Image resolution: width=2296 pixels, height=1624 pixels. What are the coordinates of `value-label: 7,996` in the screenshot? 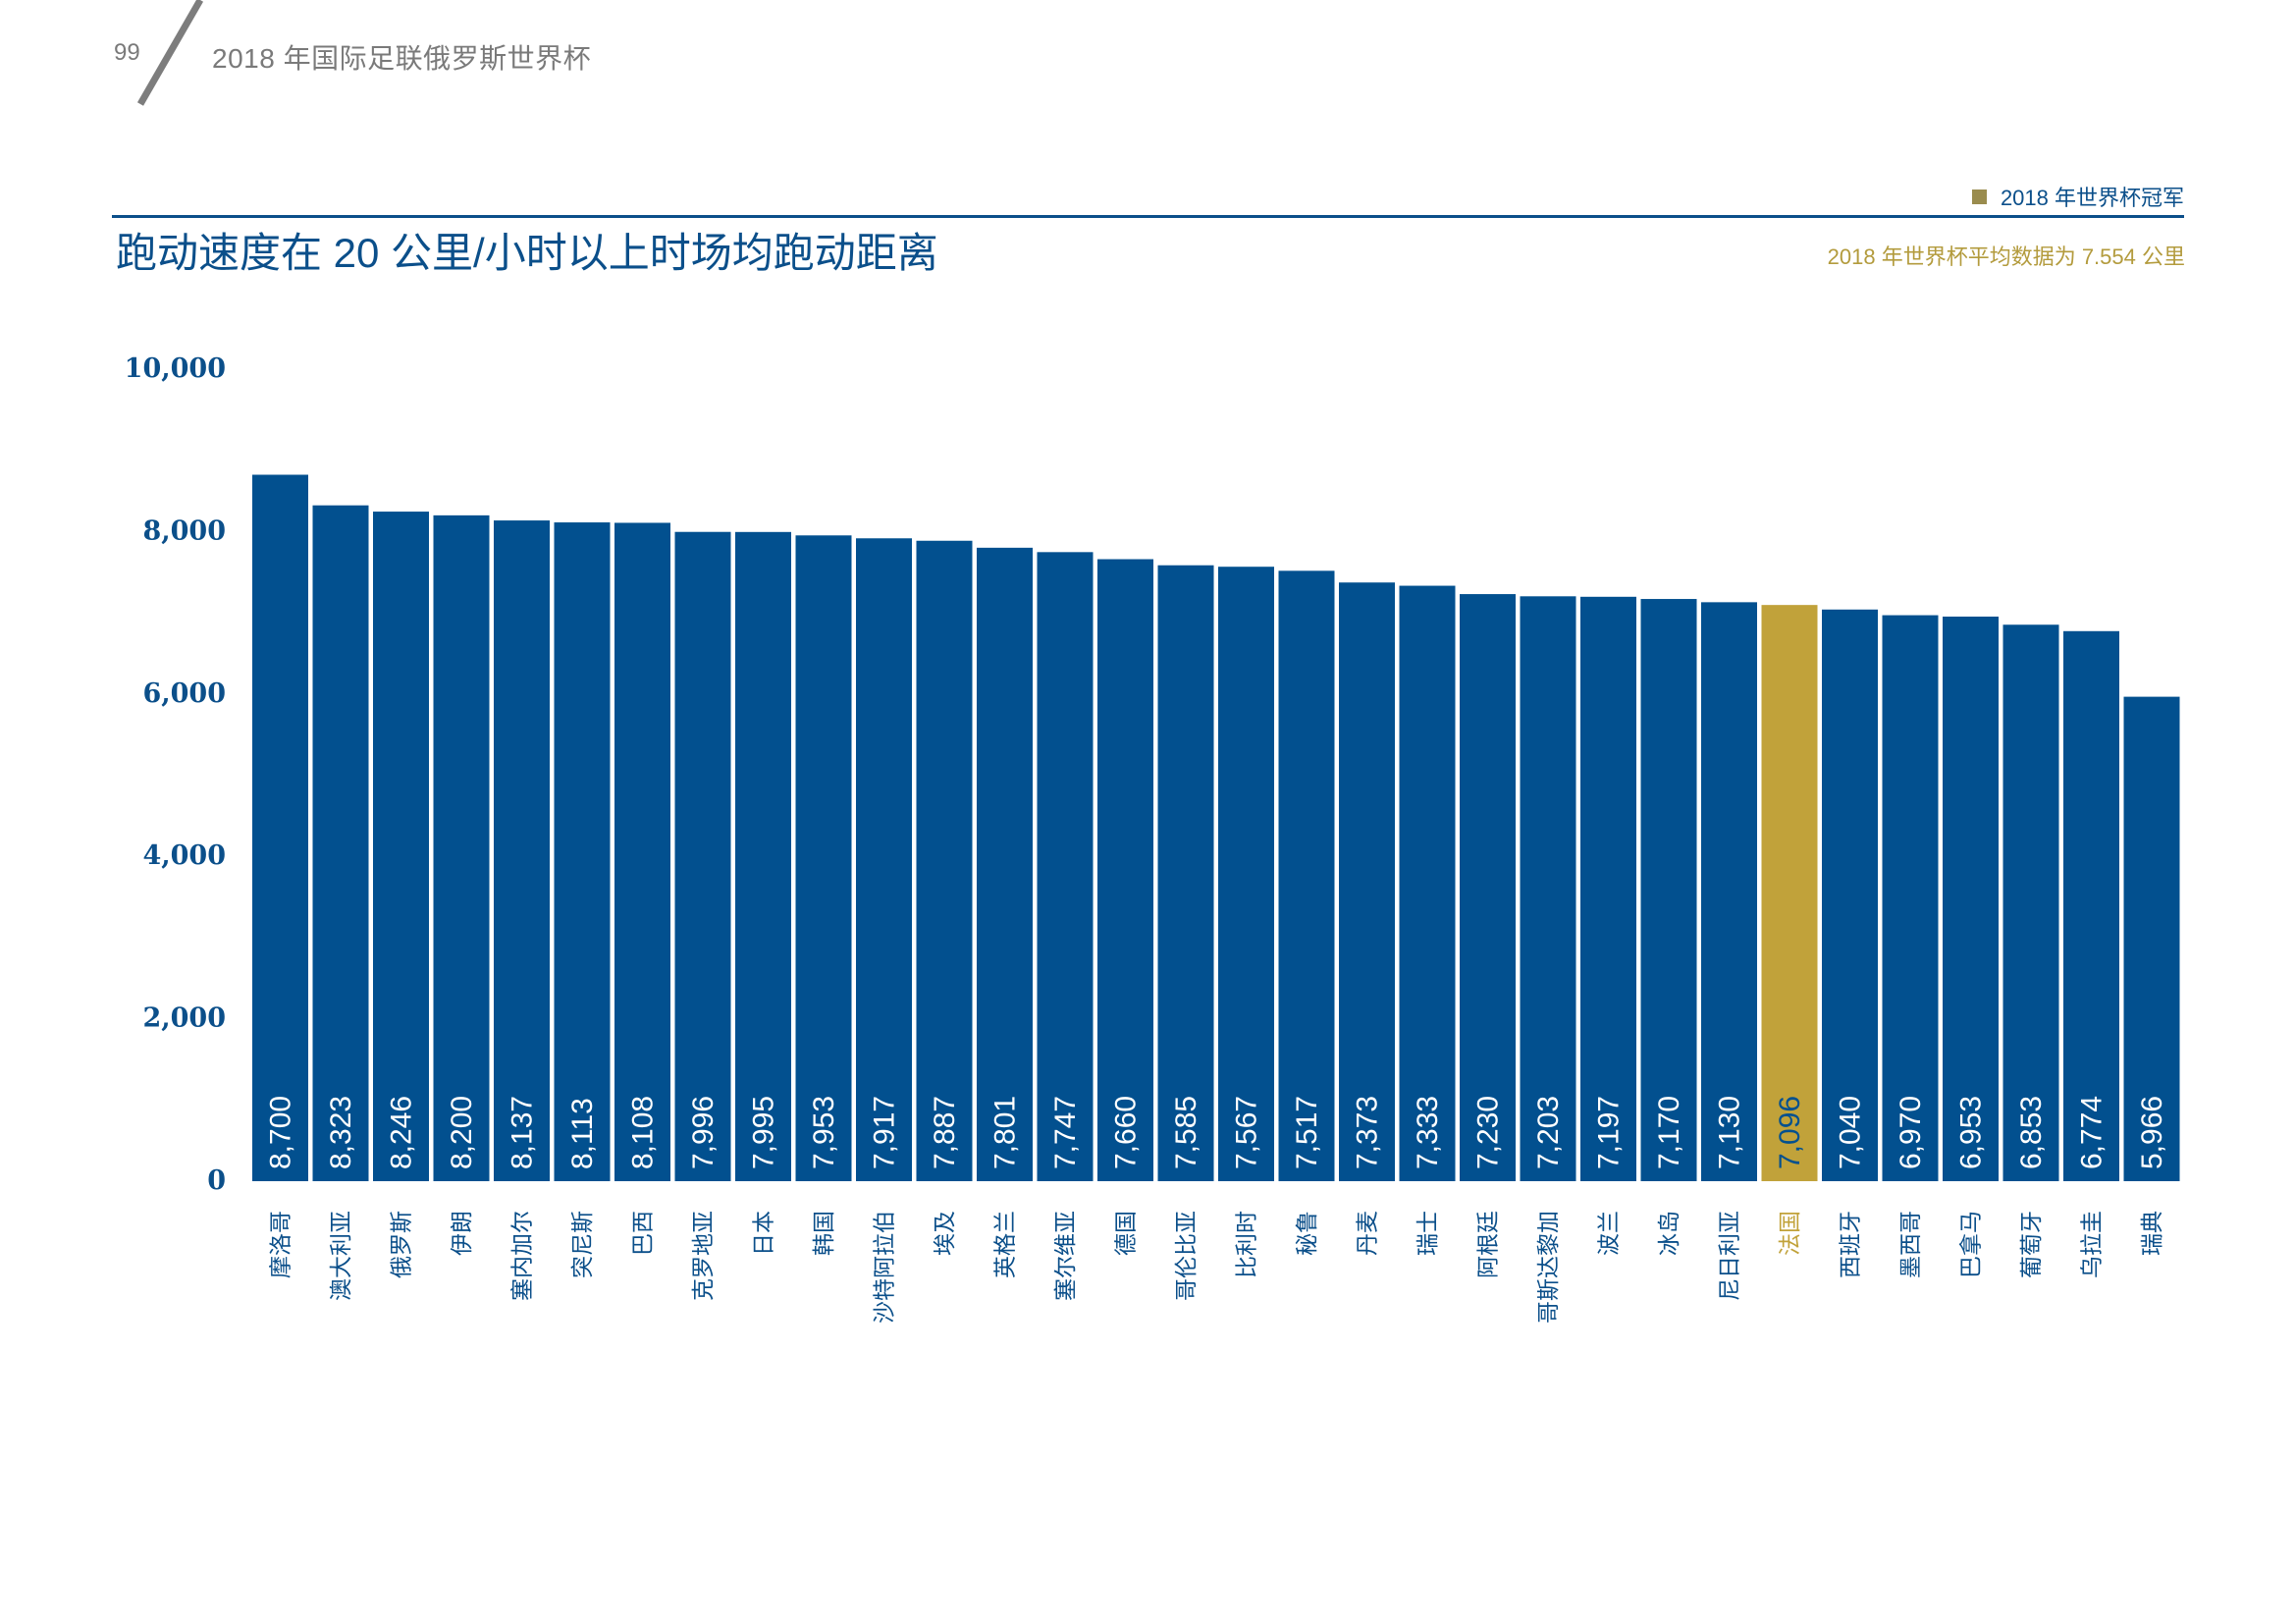 It's located at (703, 1132).